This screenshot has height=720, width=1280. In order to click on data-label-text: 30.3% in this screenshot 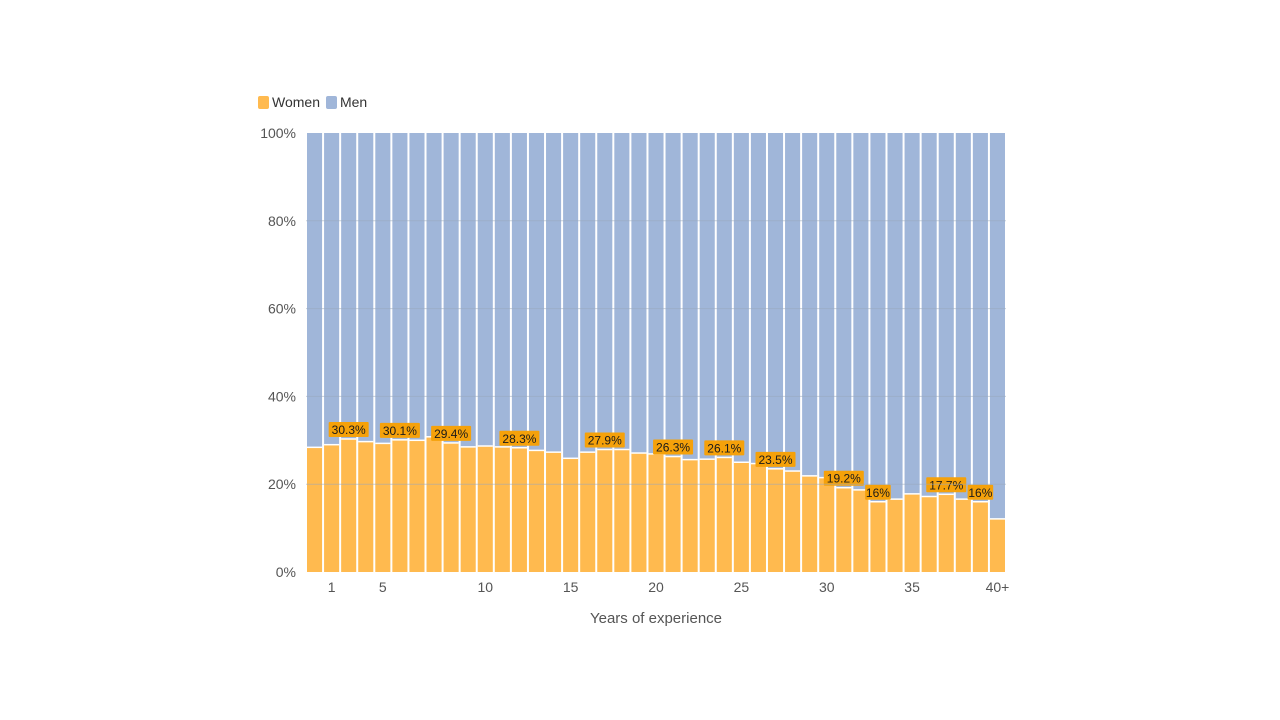, I will do `click(349, 430)`.